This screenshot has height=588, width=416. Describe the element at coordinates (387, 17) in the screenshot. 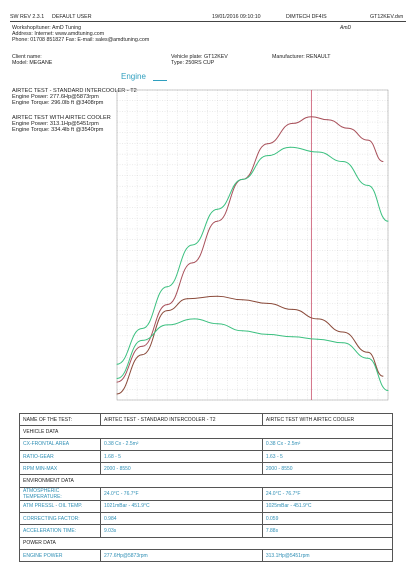

I see `file-name: GT12KEV.dvn` at that location.